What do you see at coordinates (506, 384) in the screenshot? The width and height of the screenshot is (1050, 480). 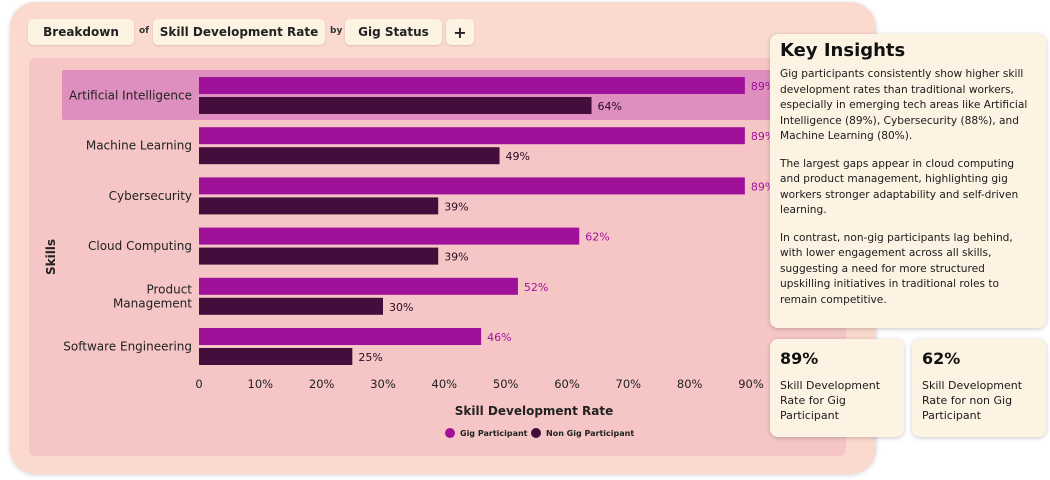 I see `x-tick-label: 50%` at bounding box center [506, 384].